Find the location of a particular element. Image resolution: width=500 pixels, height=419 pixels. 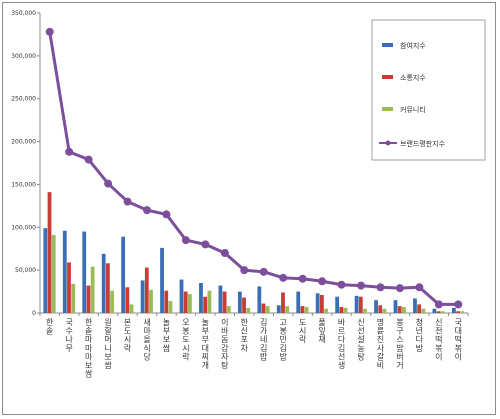

y-tick-label: 200,000 is located at coordinates (23, 142).